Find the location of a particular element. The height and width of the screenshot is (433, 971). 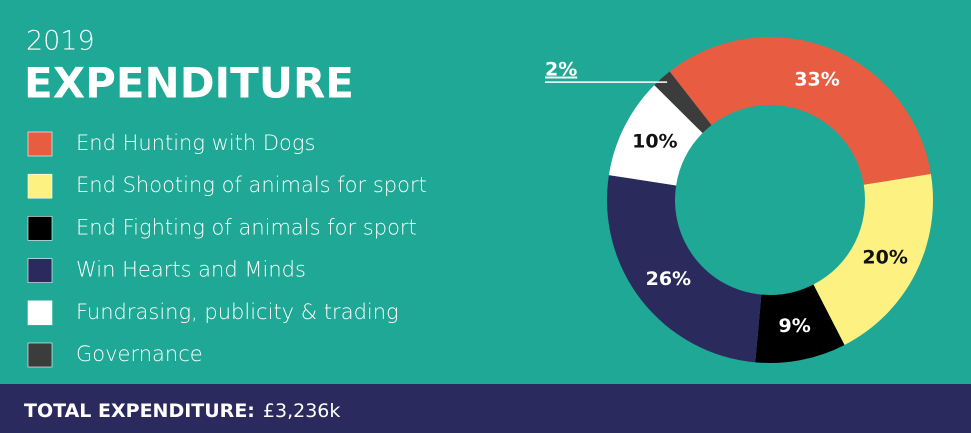

data-label: 20% is located at coordinates (884, 258).